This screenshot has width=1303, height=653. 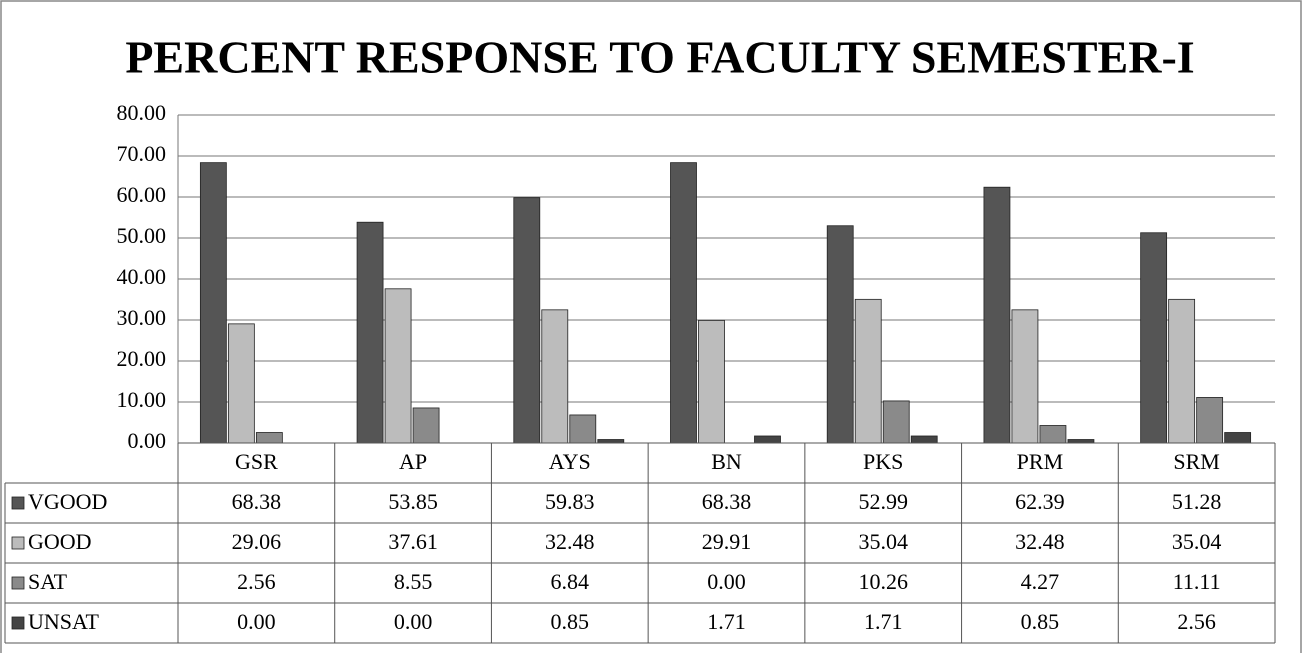 What do you see at coordinates (1196, 461) in the screenshot?
I see `x-tick-label: SRM` at bounding box center [1196, 461].